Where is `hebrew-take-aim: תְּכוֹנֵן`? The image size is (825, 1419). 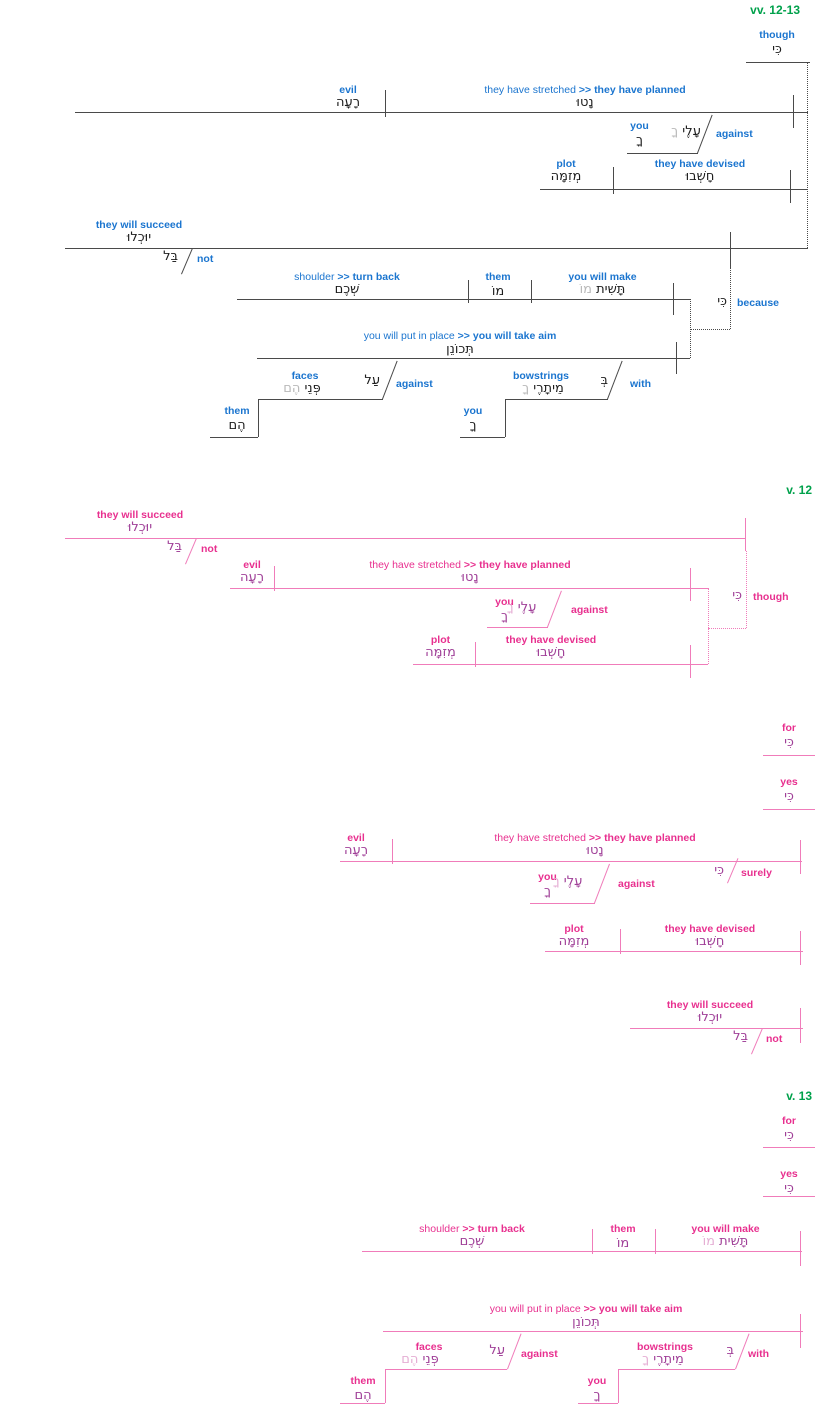
hebrew-take-aim: תְּכוֹנֵן is located at coordinates (586, 1322).